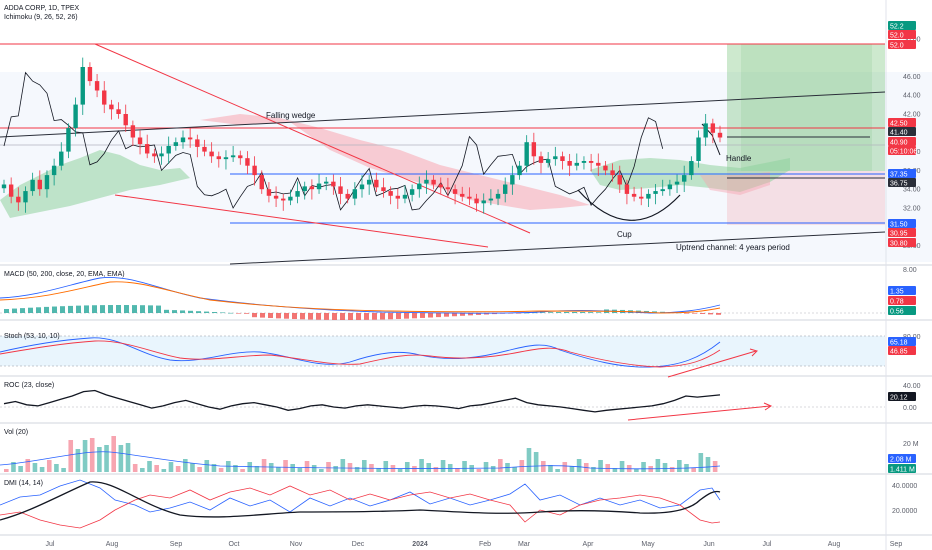 This screenshot has height=550, width=932. What do you see at coordinates (912, 96) in the screenshot?
I see `price-tick: 44.00` at bounding box center [912, 96].